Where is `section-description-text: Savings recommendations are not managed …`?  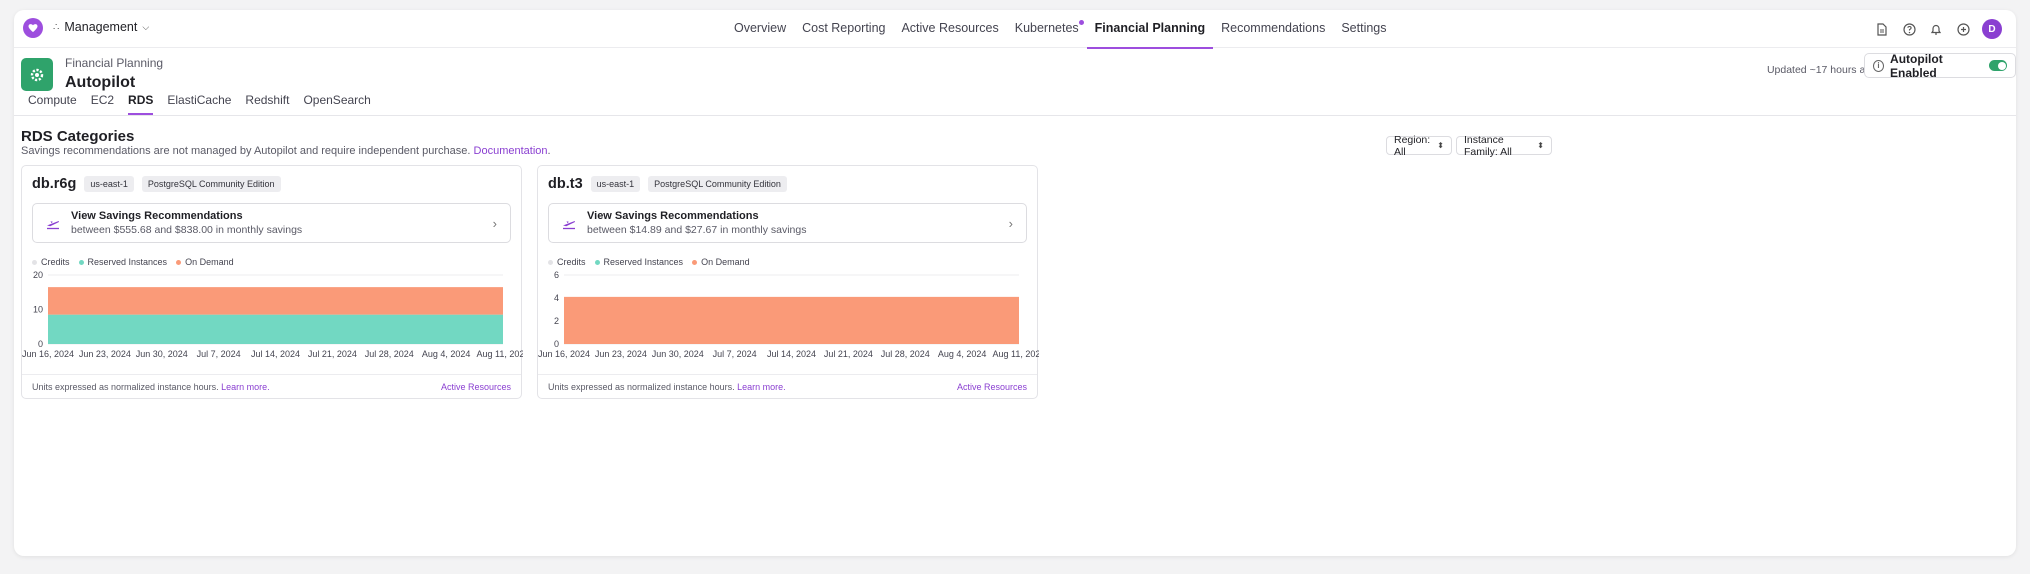 section-description-text: Savings recommendations are not managed … is located at coordinates (246, 151).